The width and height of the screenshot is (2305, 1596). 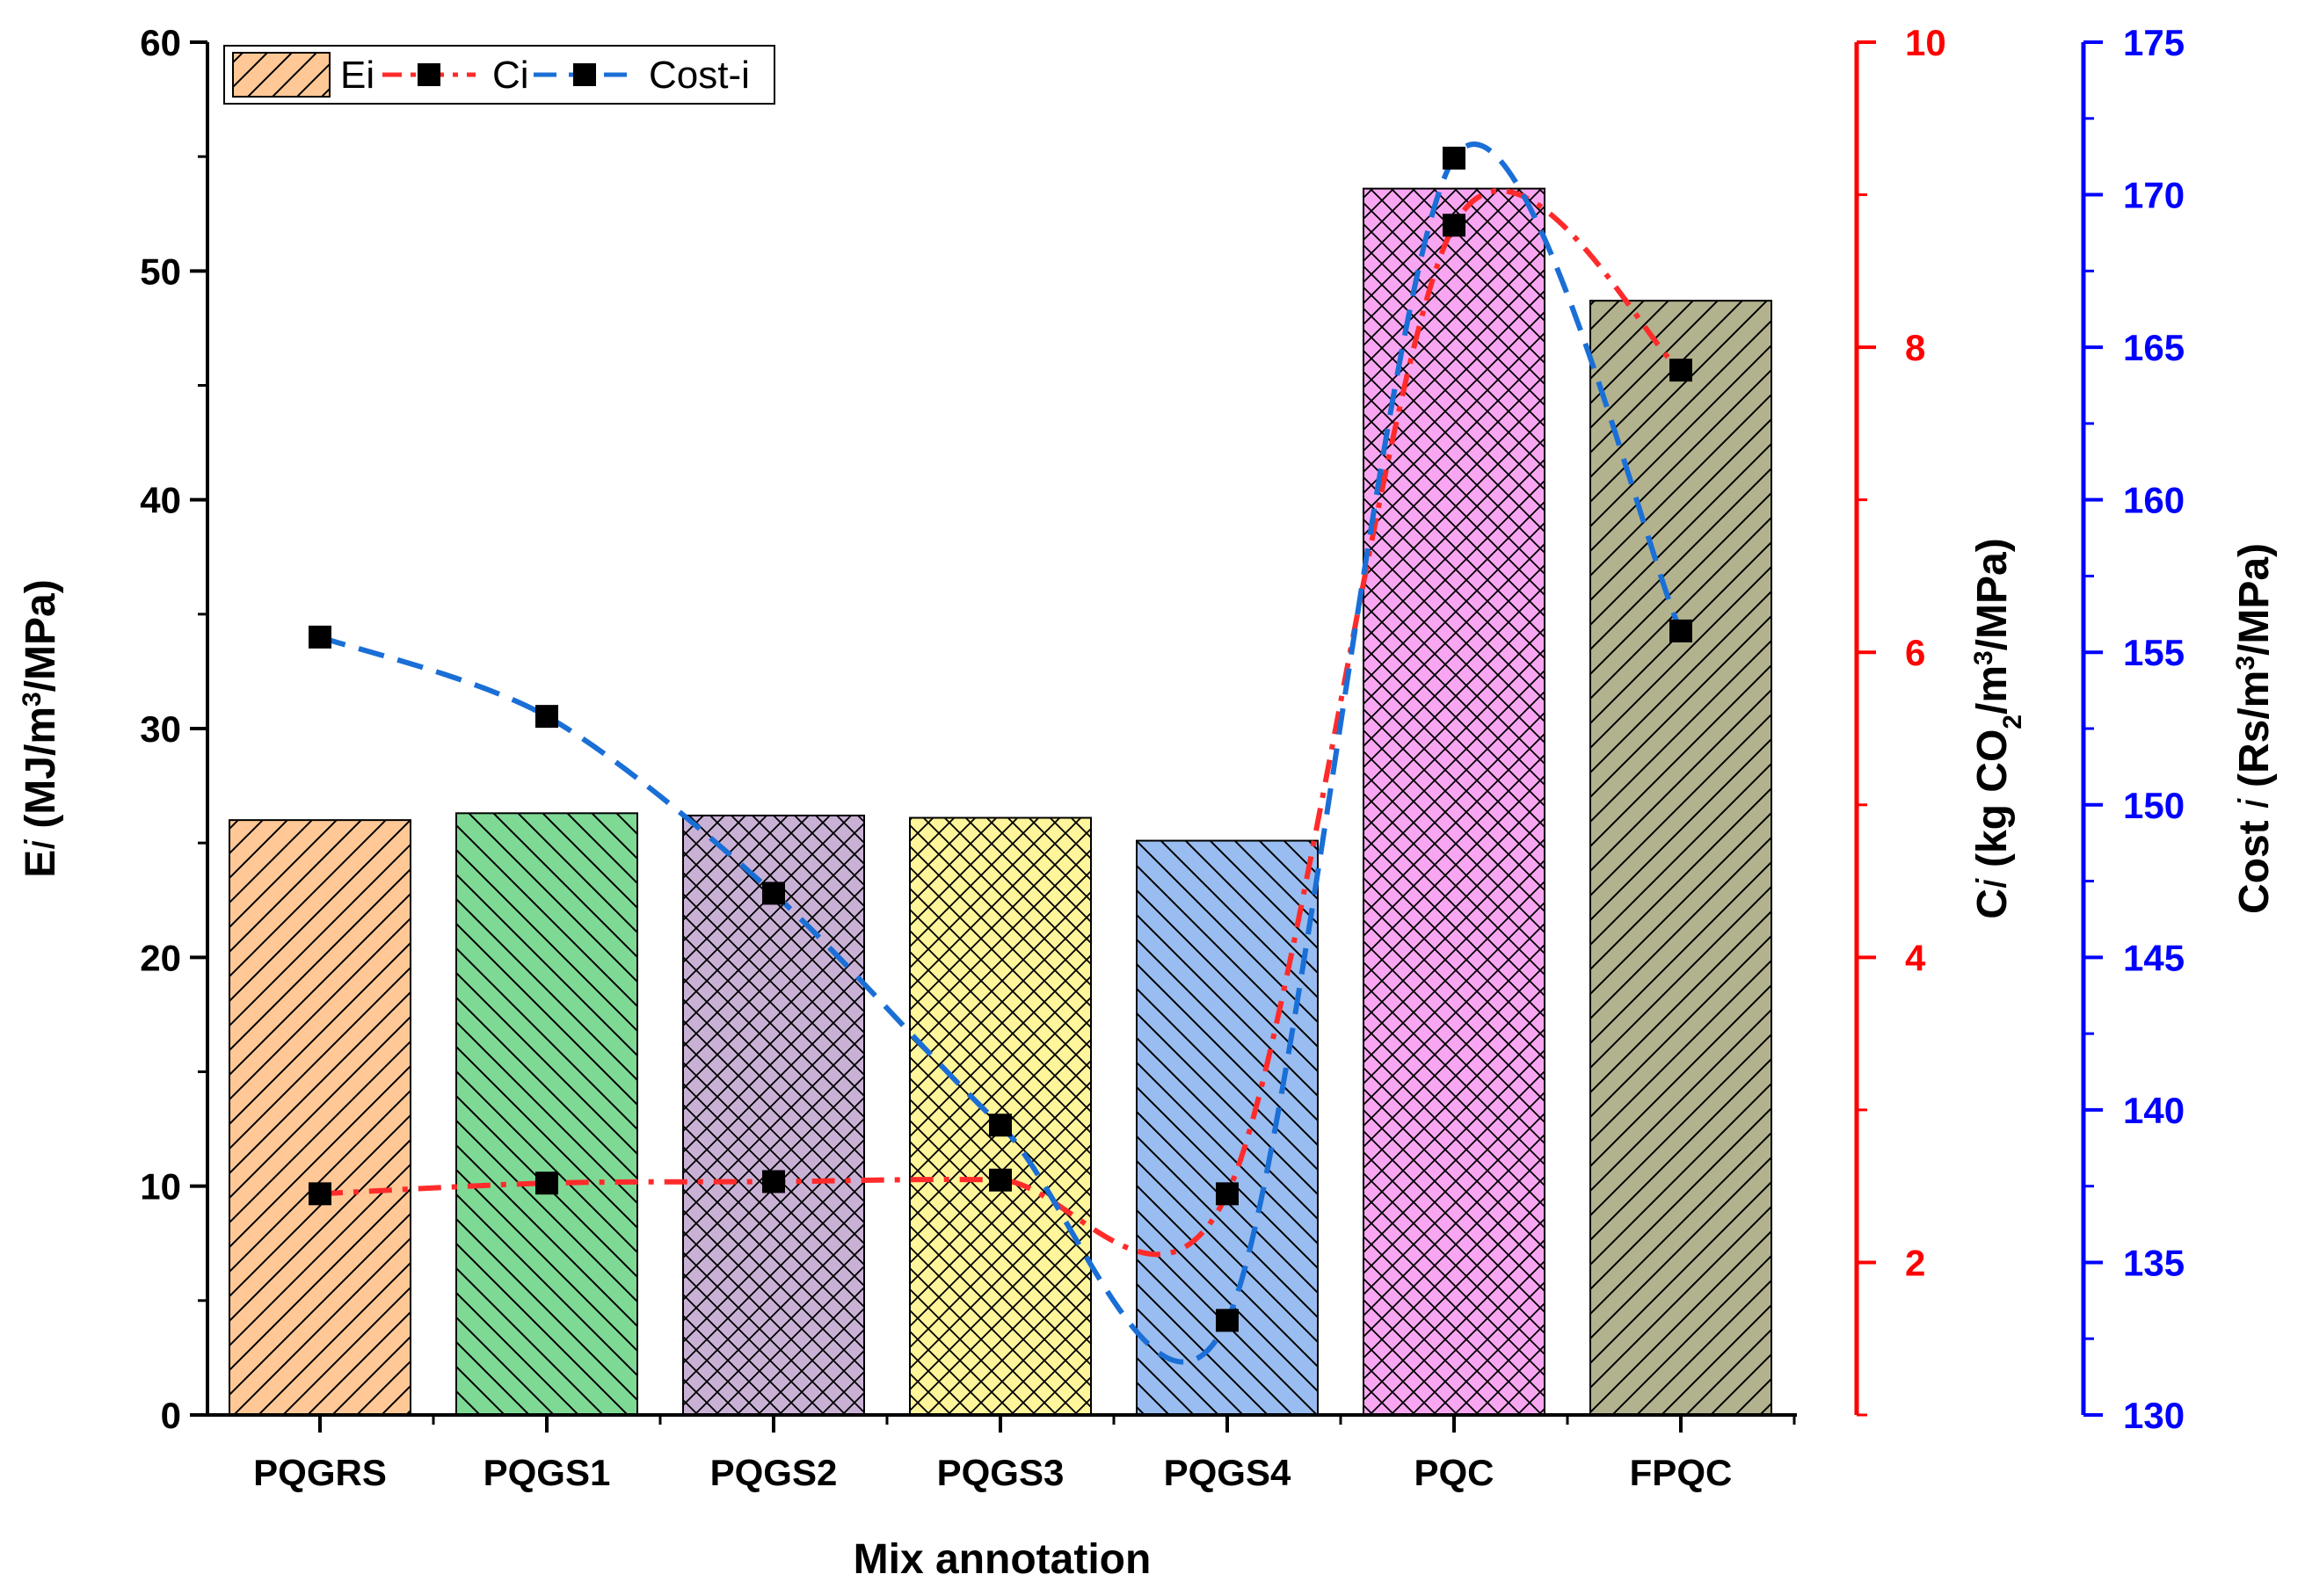 What do you see at coordinates (320, 637) in the screenshot?
I see `marker-Cost-i-PQGRS` at bounding box center [320, 637].